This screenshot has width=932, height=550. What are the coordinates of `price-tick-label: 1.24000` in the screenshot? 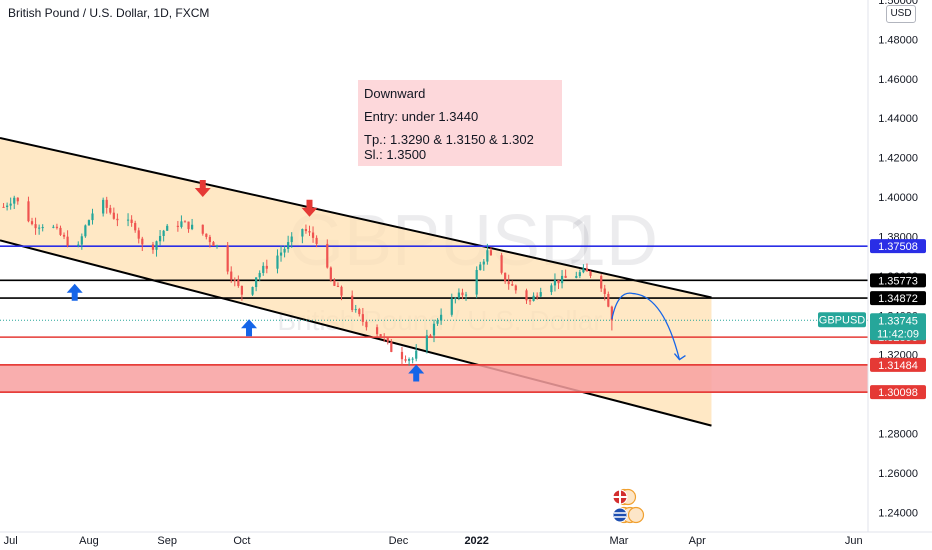 It's located at (898, 513).